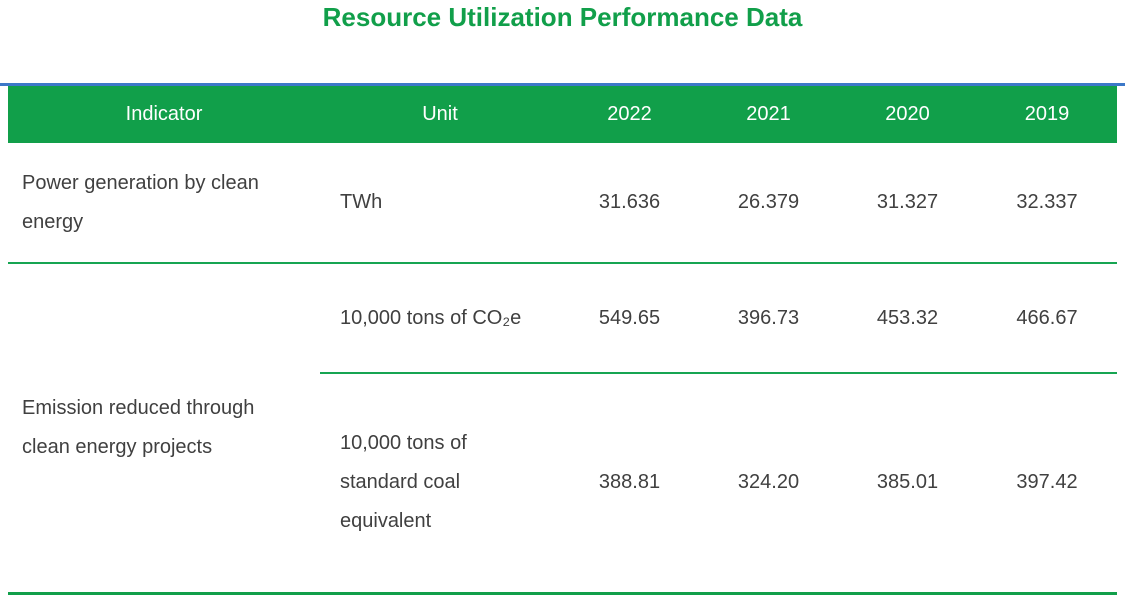 The width and height of the screenshot is (1125, 608). Describe the element at coordinates (629, 203) in the screenshot. I see `value-cell-2022: 31.636` at that location.